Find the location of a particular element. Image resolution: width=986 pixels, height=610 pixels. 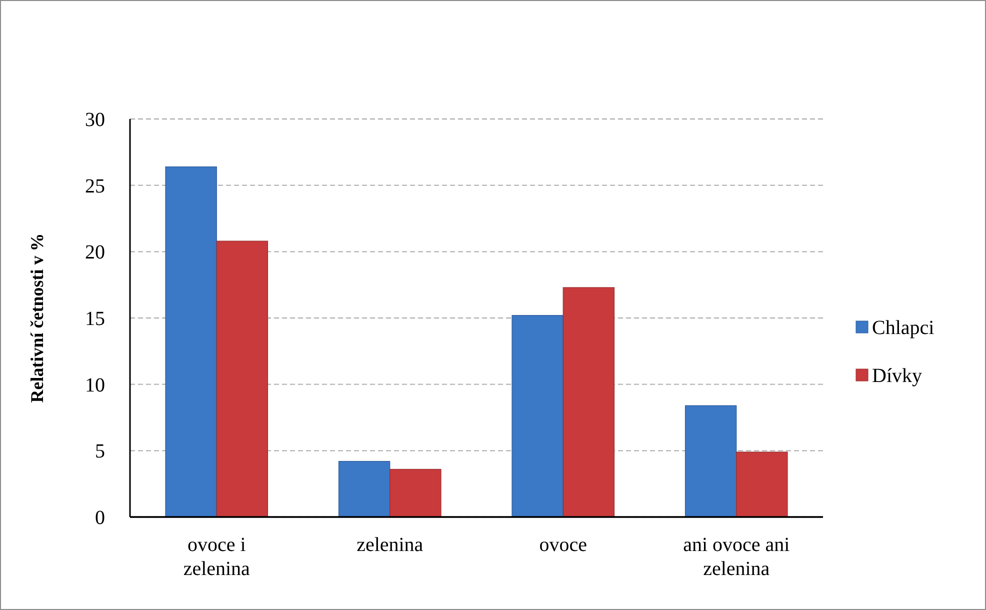

y-tick-label: 30 is located at coordinates (95, 120).